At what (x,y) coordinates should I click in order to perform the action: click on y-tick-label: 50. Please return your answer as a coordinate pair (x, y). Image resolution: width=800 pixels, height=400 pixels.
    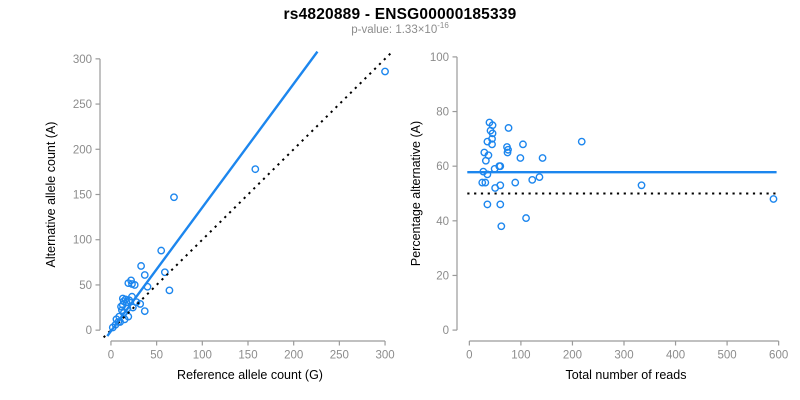
    Looking at the image, I should click on (85, 286).